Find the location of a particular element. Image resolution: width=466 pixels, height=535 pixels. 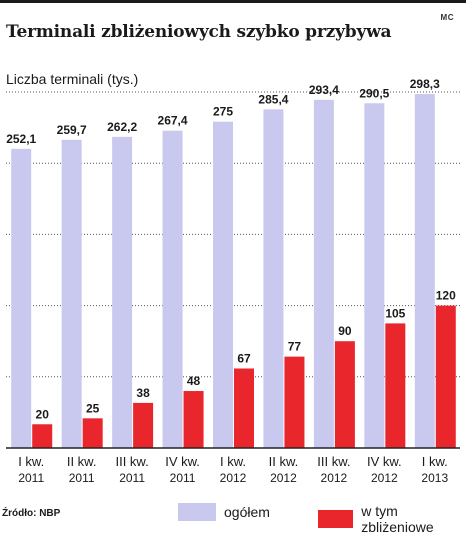

legend-label-contactless: w tym zbliżeniowe is located at coordinates (397, 519).